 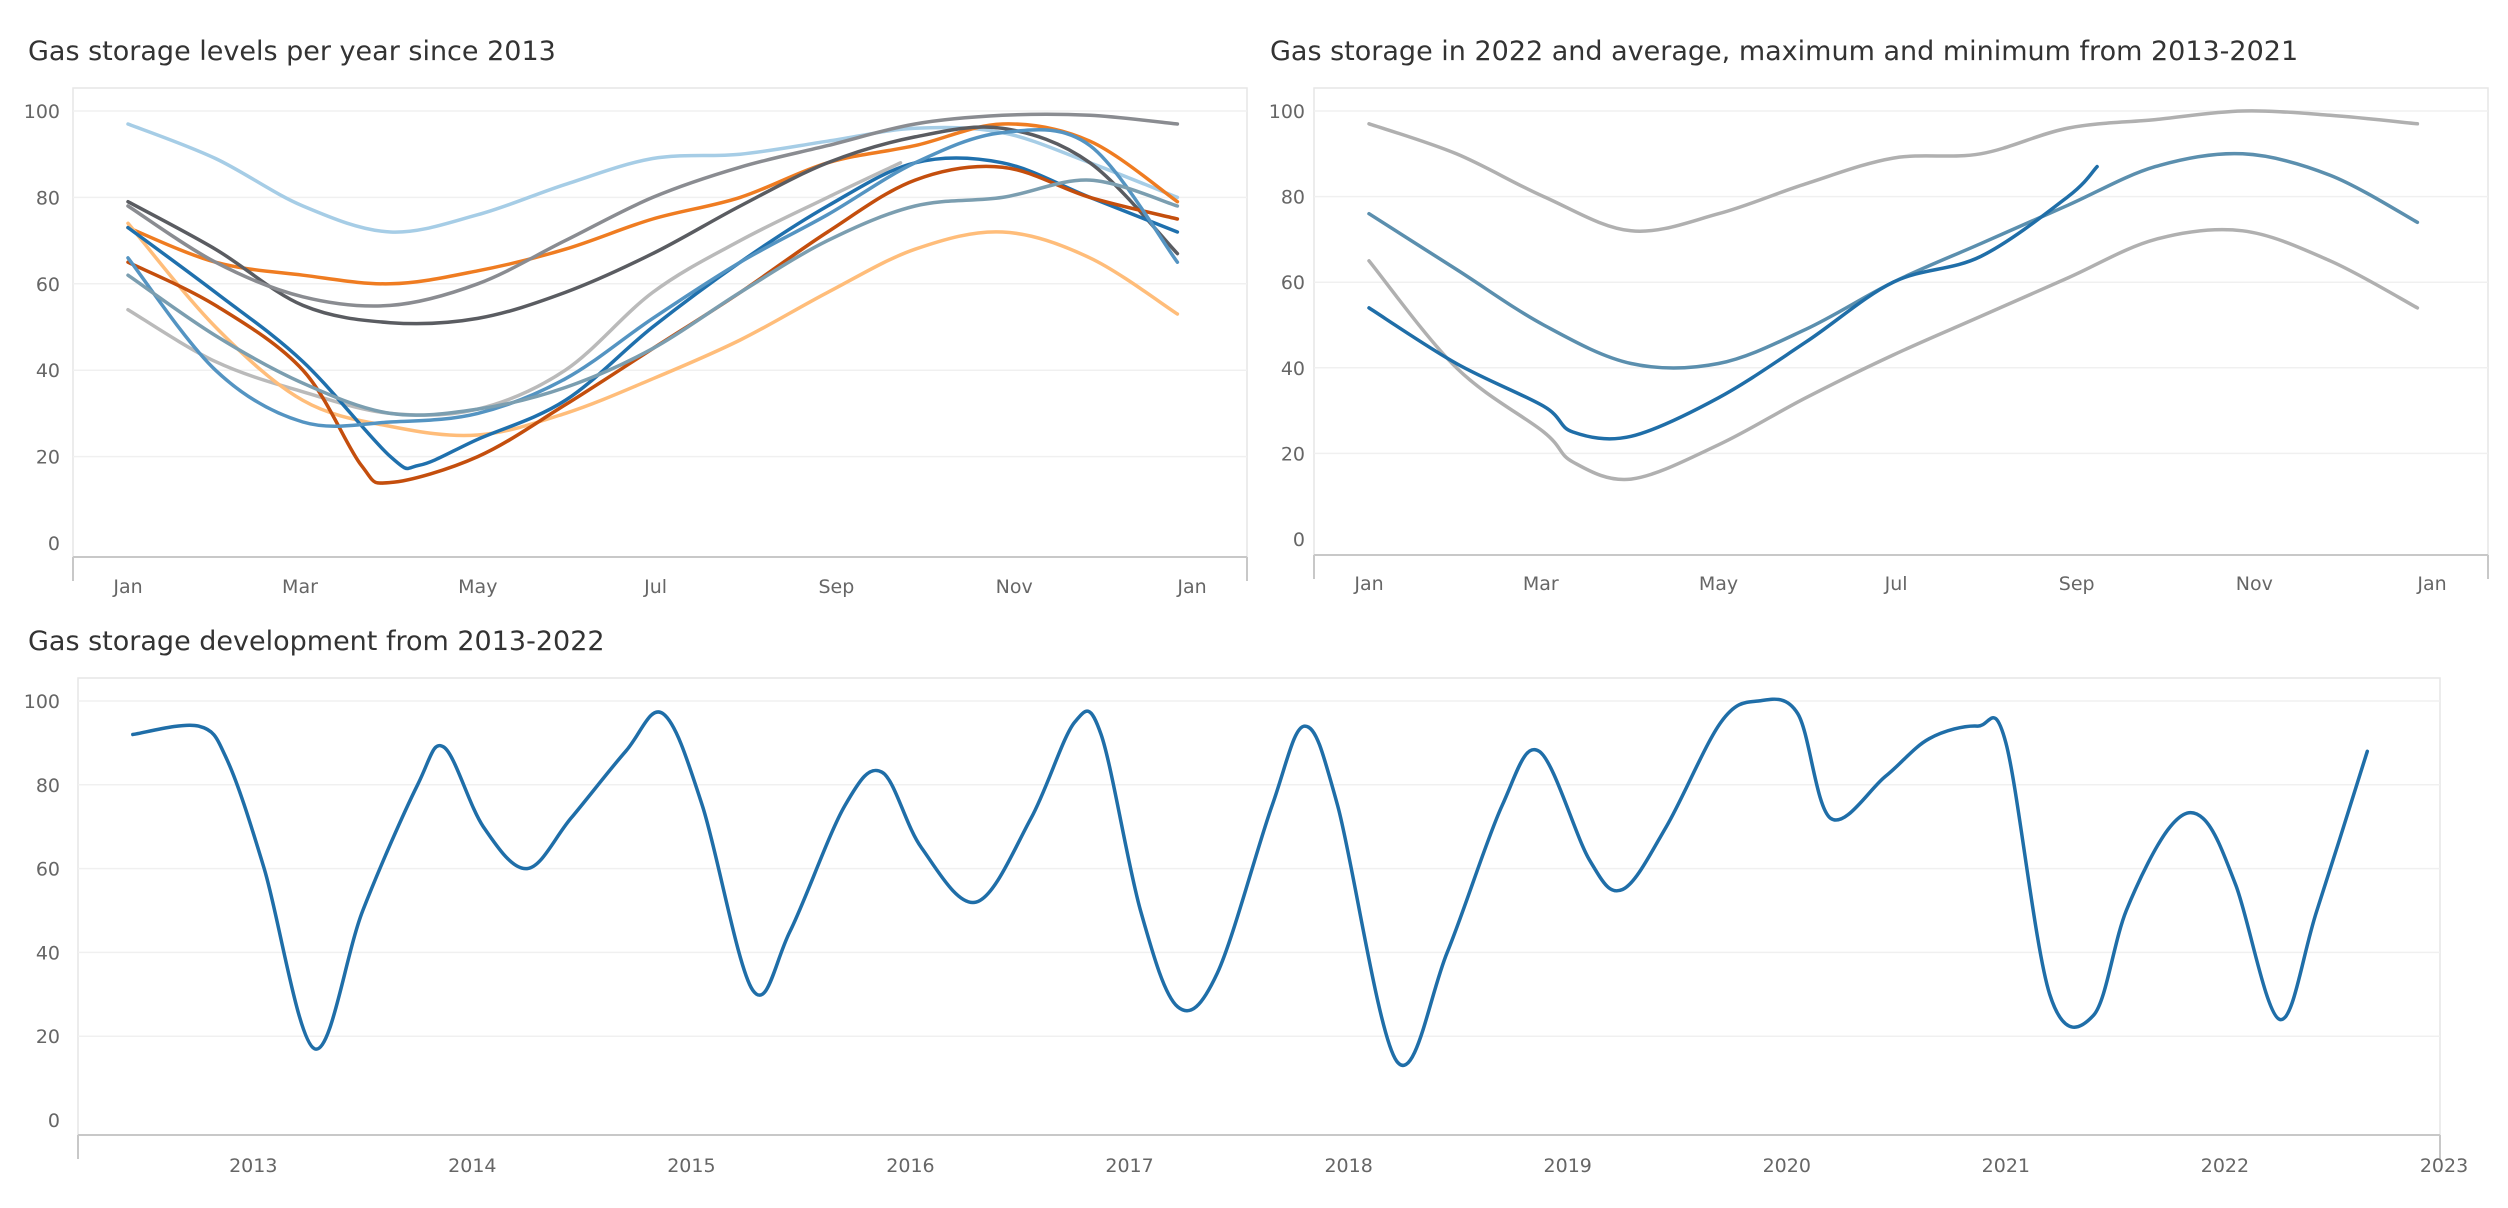 What do you see at coordinates (253, 1166) in the screenshot?
I see `x-tick-label: 2013` at bounding box center [253, 1166].